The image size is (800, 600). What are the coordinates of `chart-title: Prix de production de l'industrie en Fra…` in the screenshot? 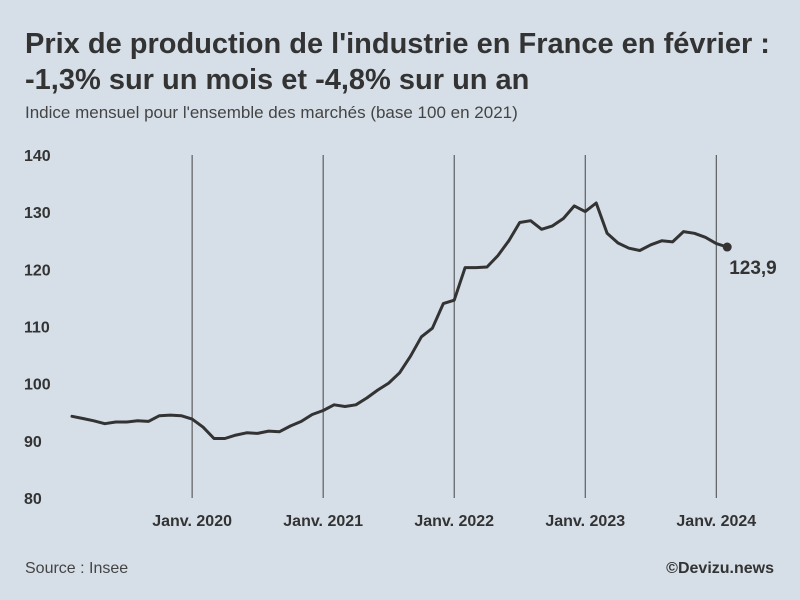 It's located at (405, 62).